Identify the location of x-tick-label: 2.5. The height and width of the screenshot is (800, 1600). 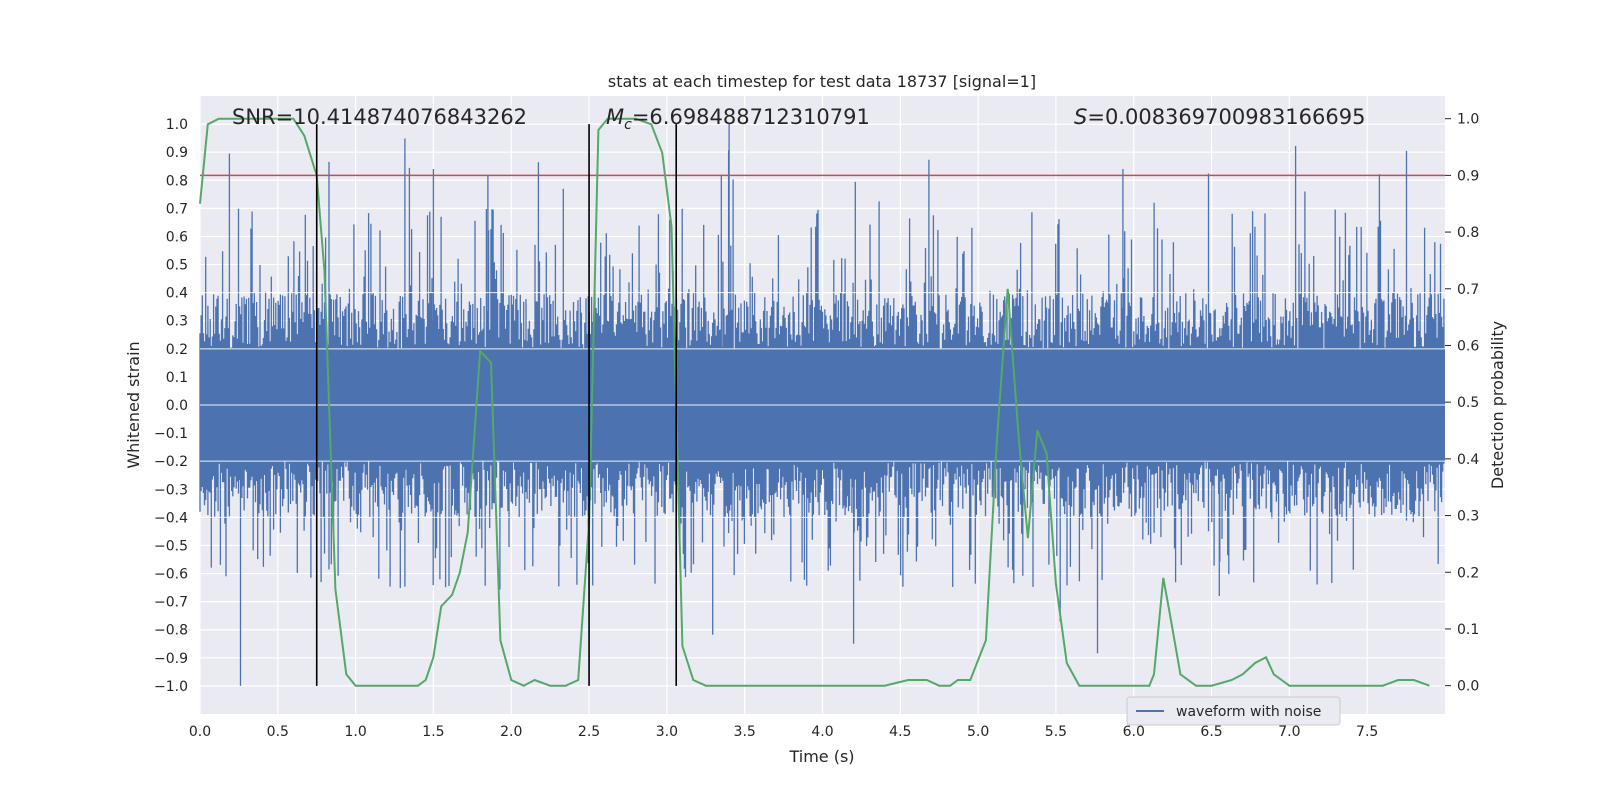
(589, 732).